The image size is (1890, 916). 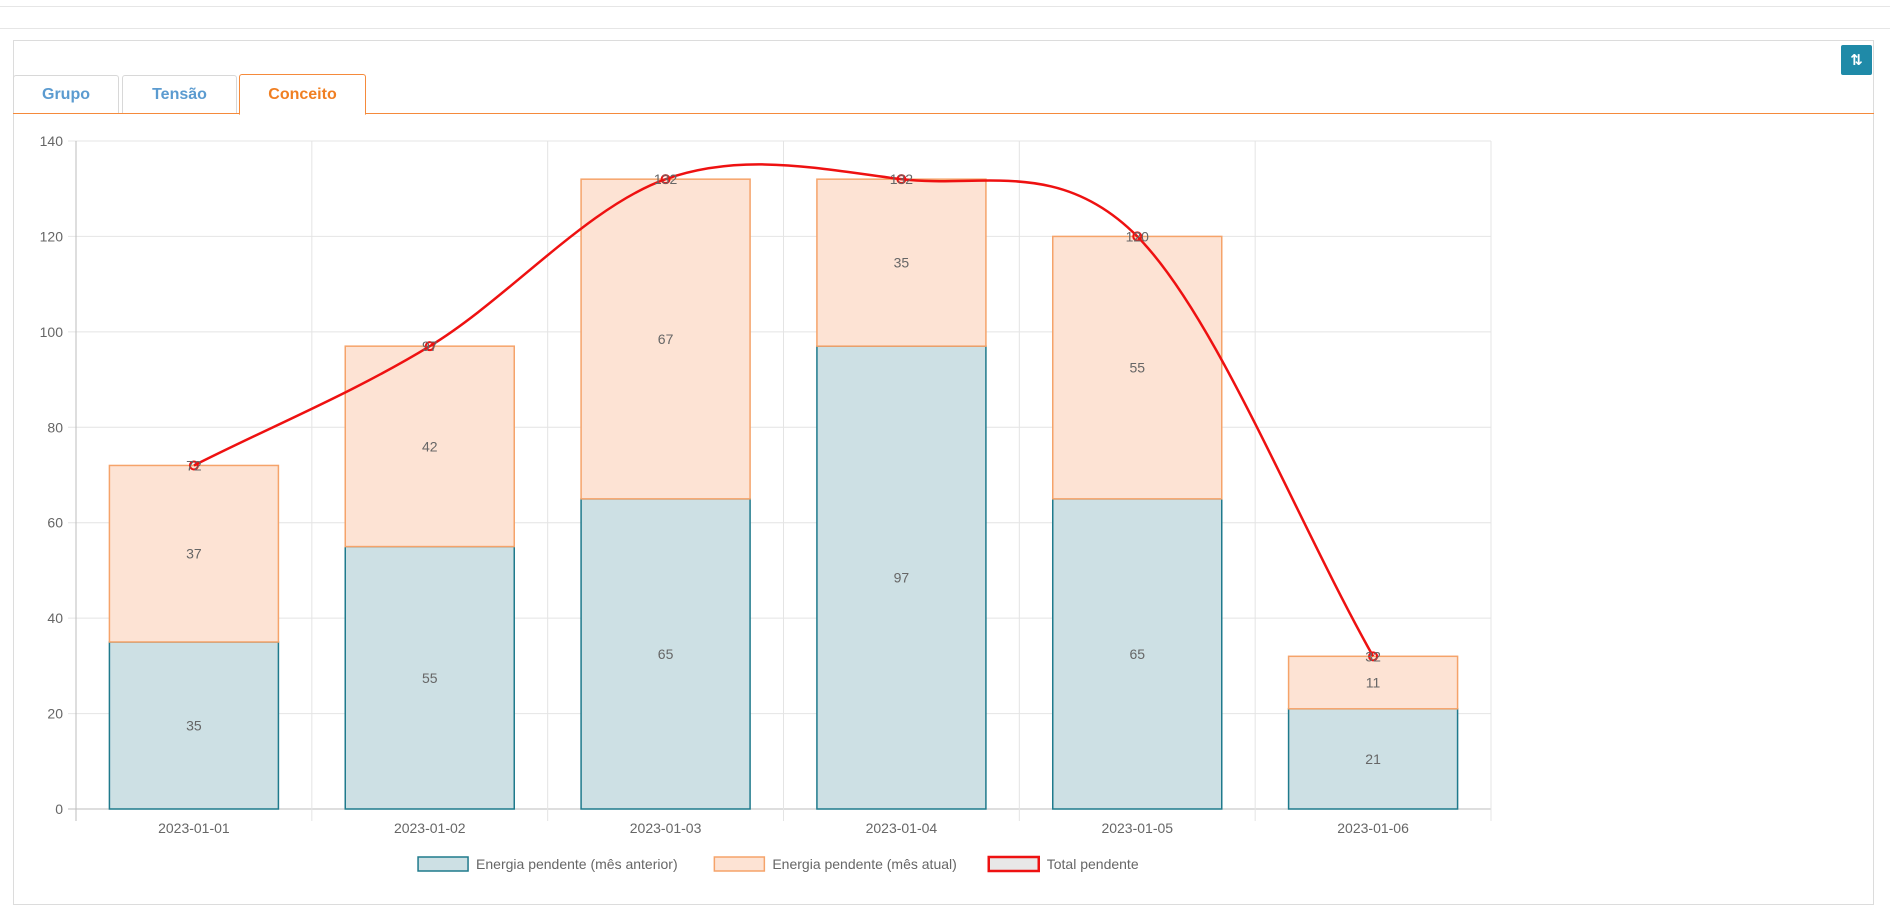 What do you see at coordinates (1137, 828) in the screenshot?
I see `x-tick-label: 2023-01-05` at bounding box center [1137, 828].